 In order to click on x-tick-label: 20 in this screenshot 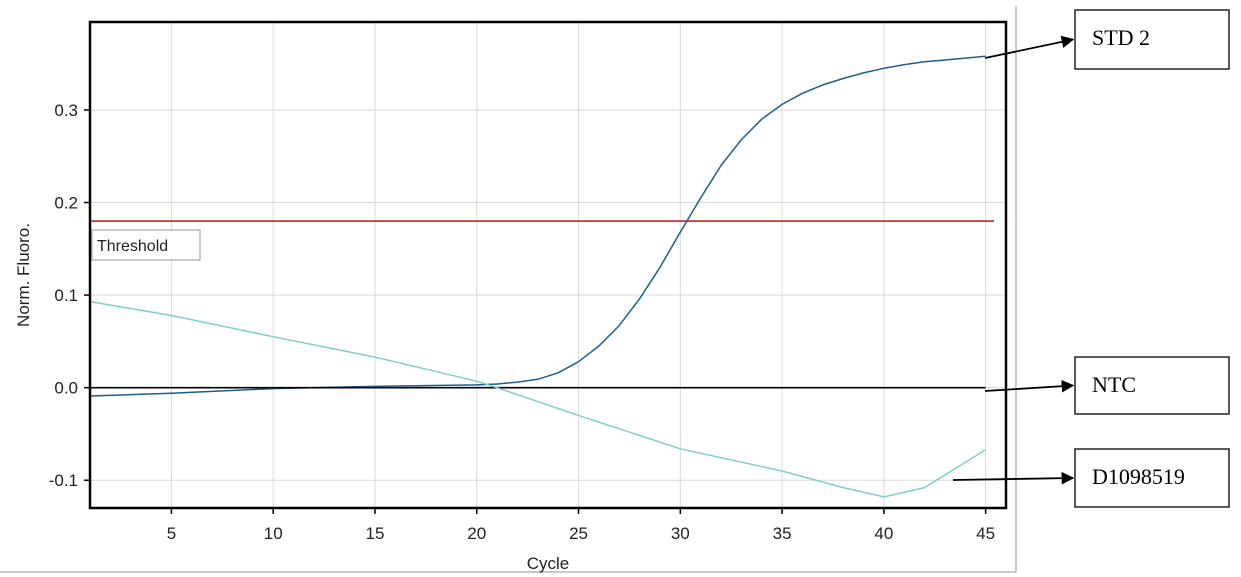, I will do `click(476, 533)`.